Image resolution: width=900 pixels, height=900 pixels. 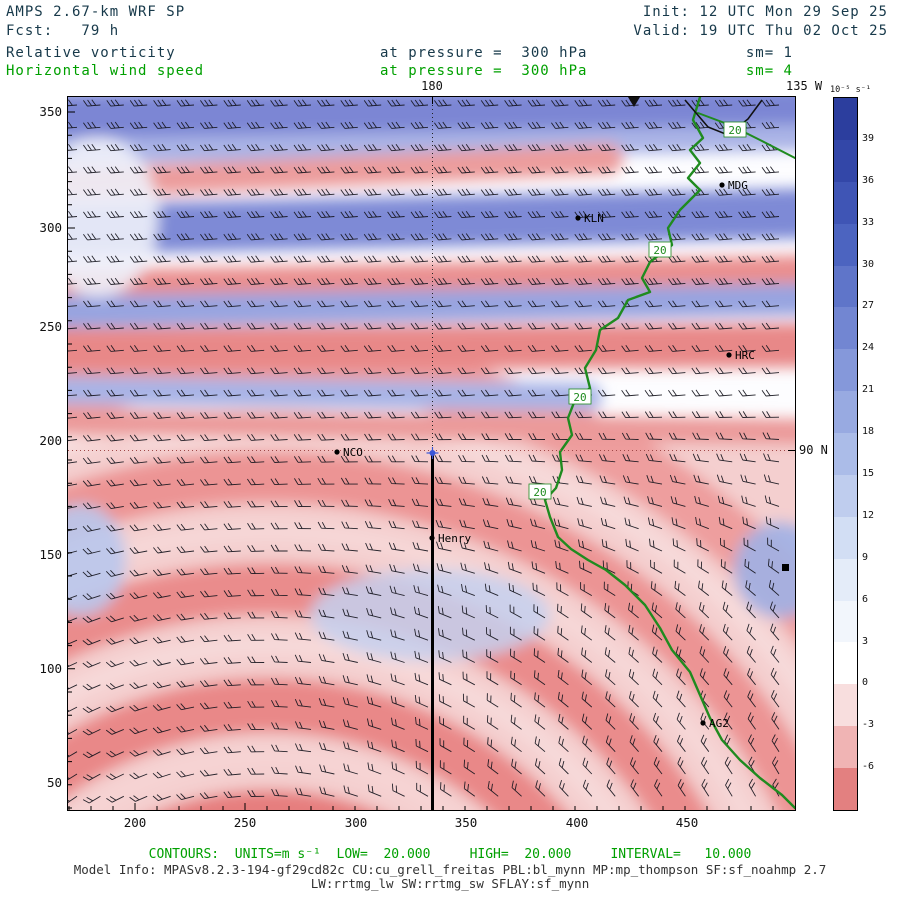 I want to click on y-axis-ticks, so click(x=71, y=460).